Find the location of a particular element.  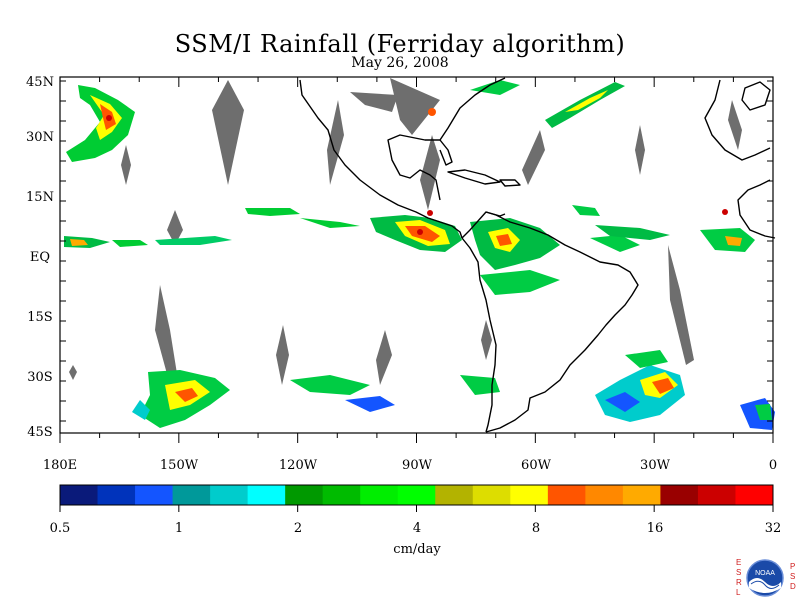

lat-label-15s: 15S is located at coordinates (39, 317).